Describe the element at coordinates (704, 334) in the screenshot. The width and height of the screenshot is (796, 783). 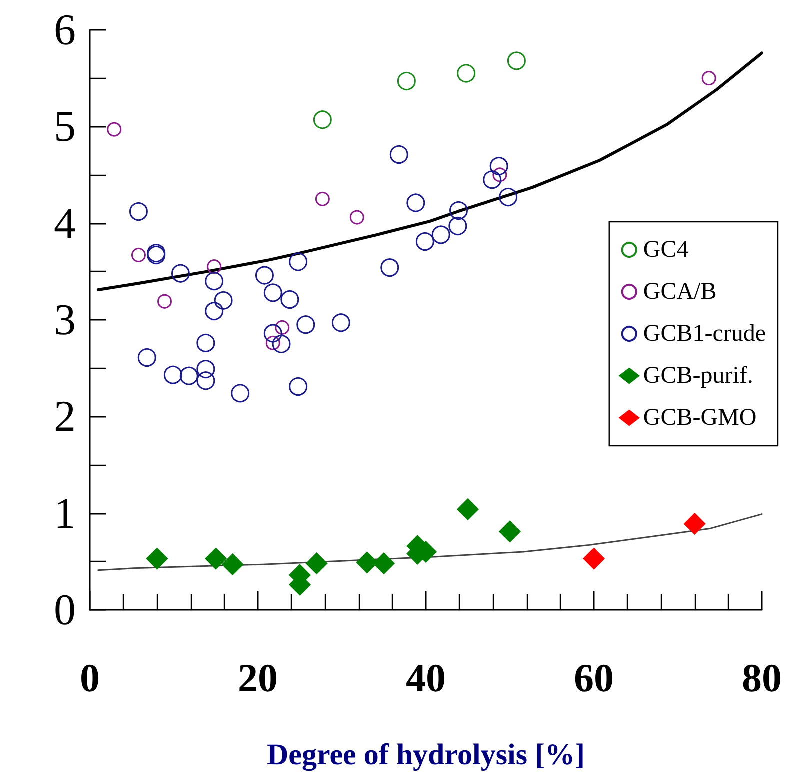
I see `legend-label: GCB1-crude` at that location.